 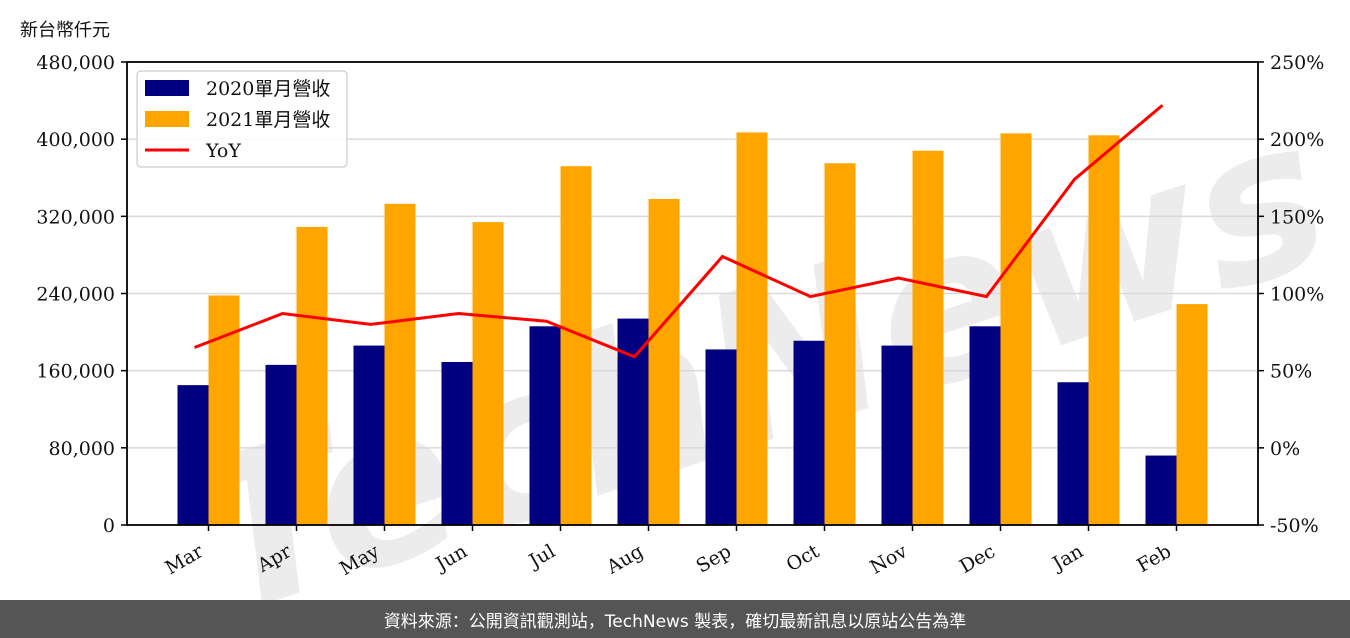 What do you see at coordinates (545, 425) in the screenshot?
I see `bar-2020-jul` at bounding box center [545, 425].